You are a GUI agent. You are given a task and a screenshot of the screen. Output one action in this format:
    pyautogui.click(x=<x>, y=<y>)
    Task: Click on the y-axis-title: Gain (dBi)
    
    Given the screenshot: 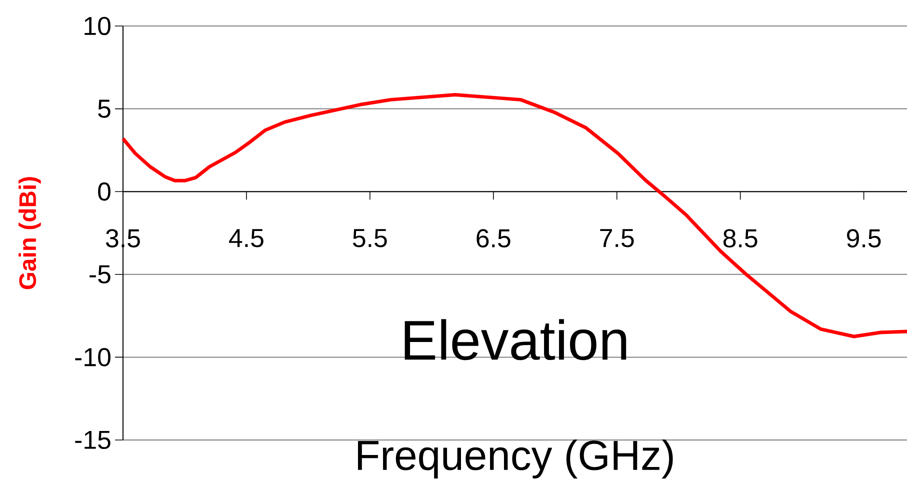 What is the action you would take?
    pyautogui.click(x=29, y=233)
    